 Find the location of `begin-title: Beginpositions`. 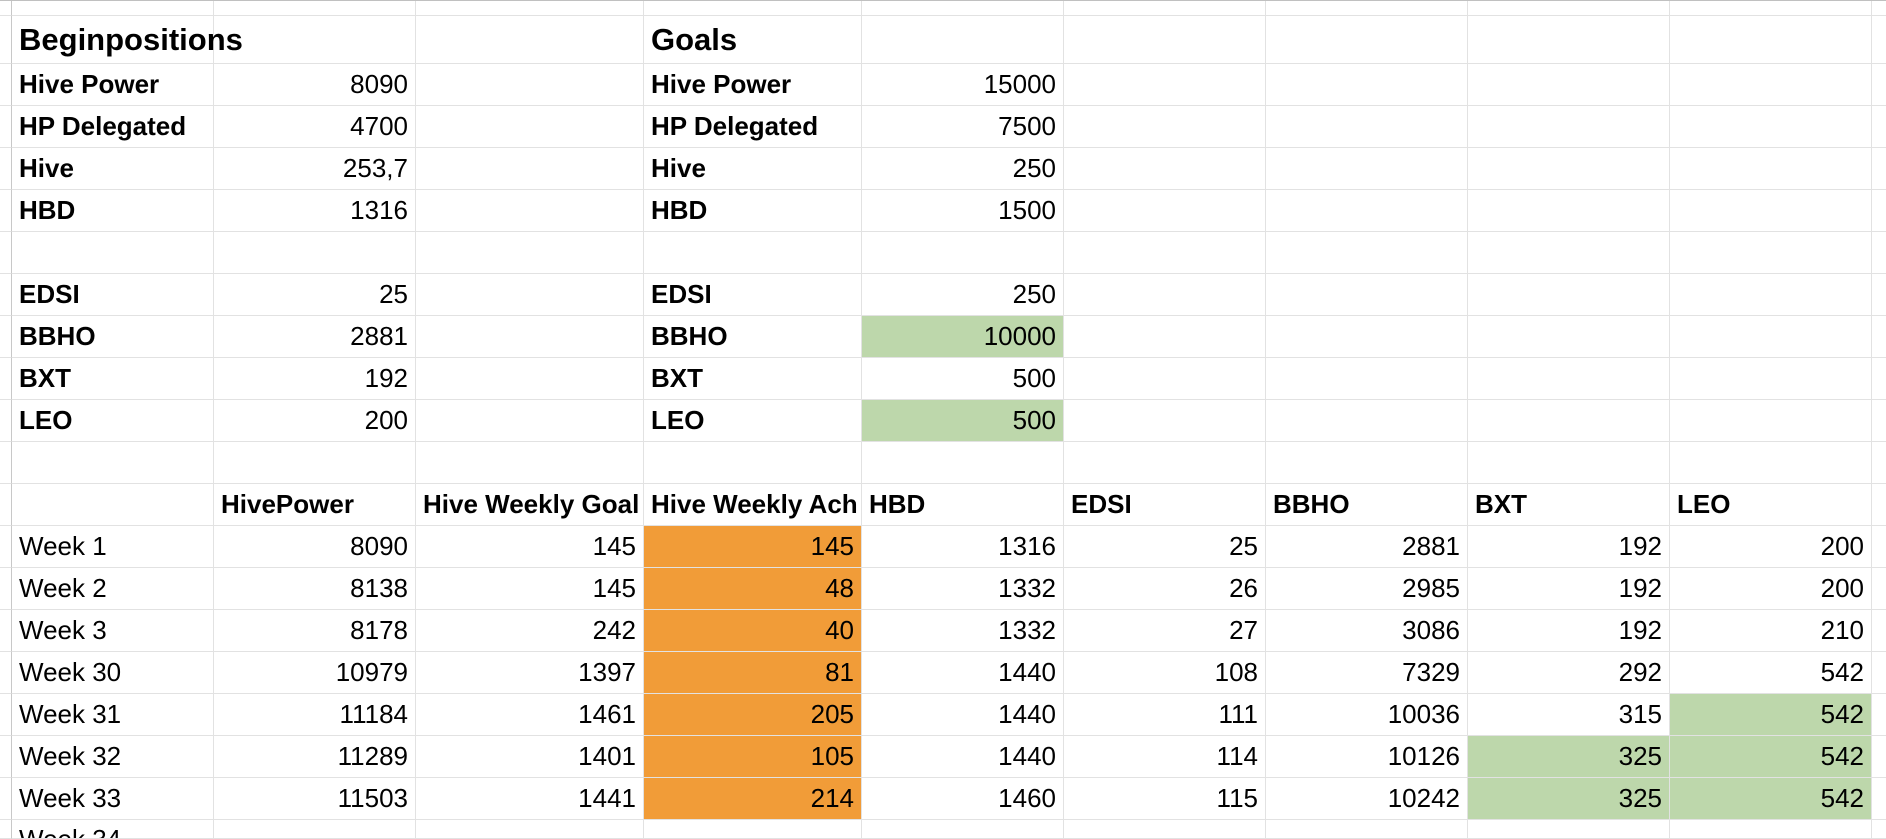

begin-title: Beginpositions is located at coordinates (127, 40).